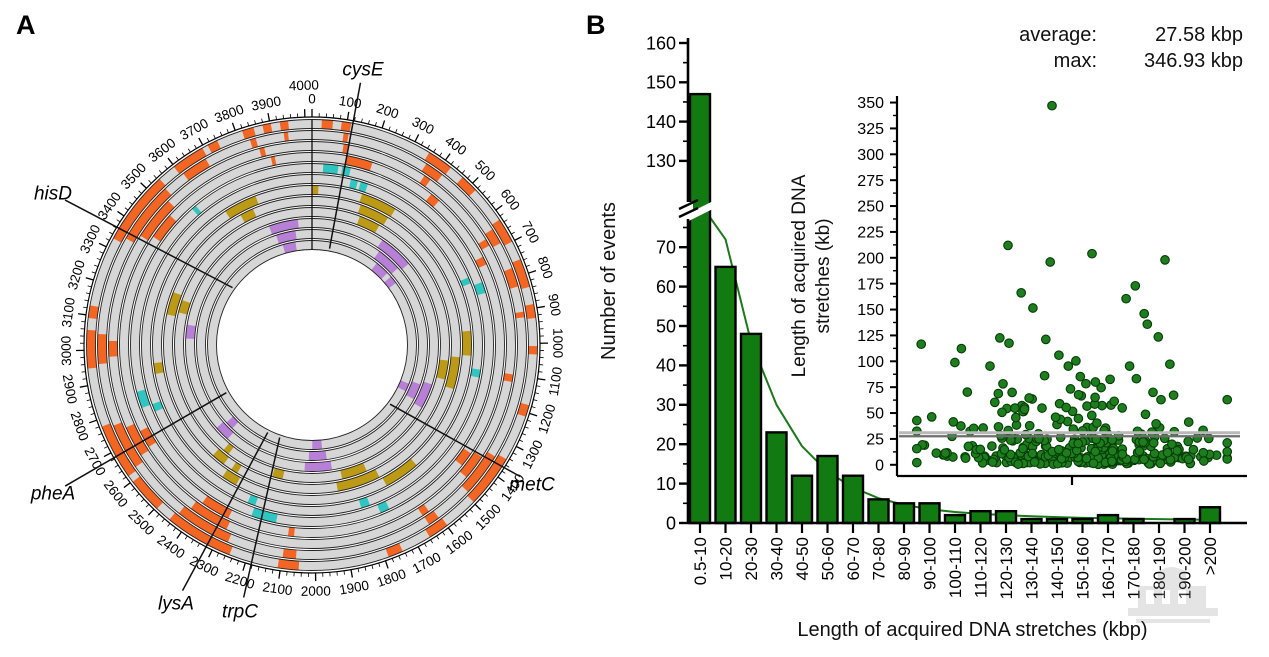 The image size is (1269, 657). What do you see at coordinates (228, 113) in the screenshot?
I see `scale-tick-label: 3800` at bounding box center [228, 113].